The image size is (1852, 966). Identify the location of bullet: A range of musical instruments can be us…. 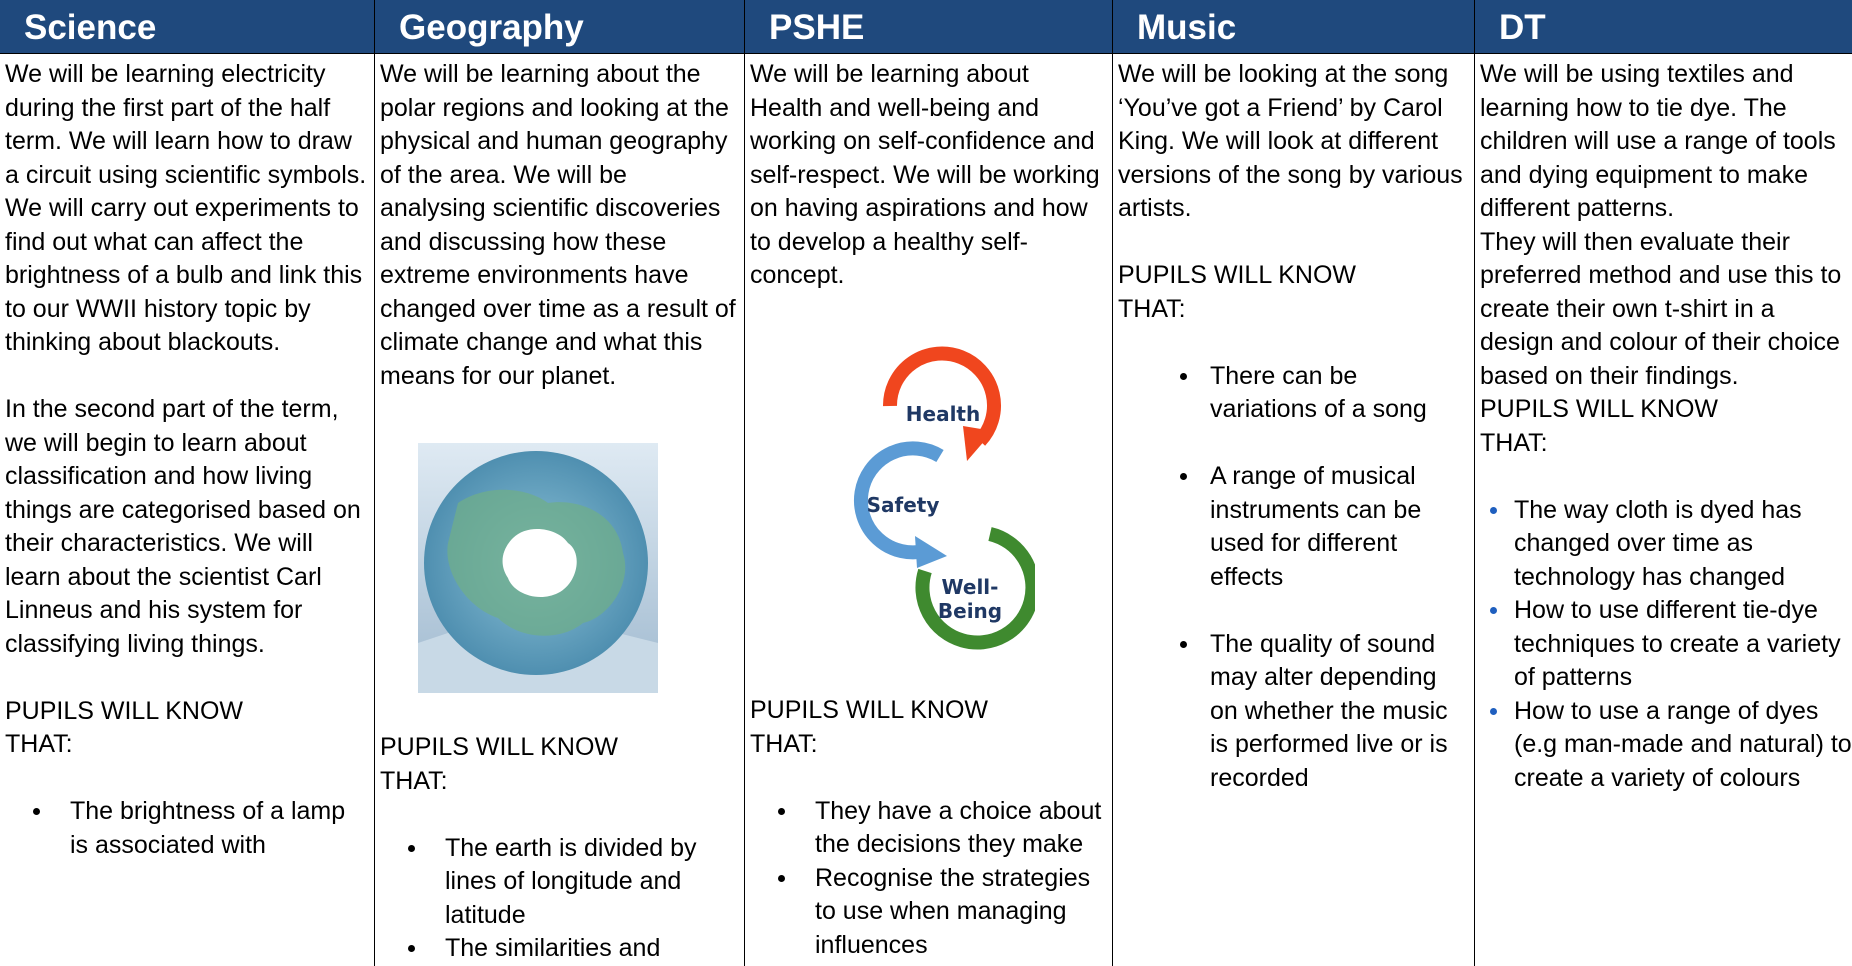
(1293, 527).